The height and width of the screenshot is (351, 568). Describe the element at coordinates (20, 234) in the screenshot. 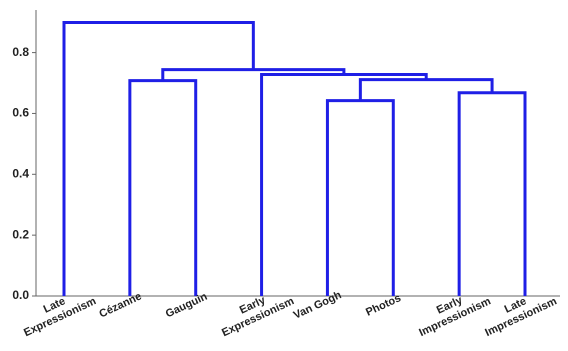

I see `y-tick-label: 0.2` at that location.